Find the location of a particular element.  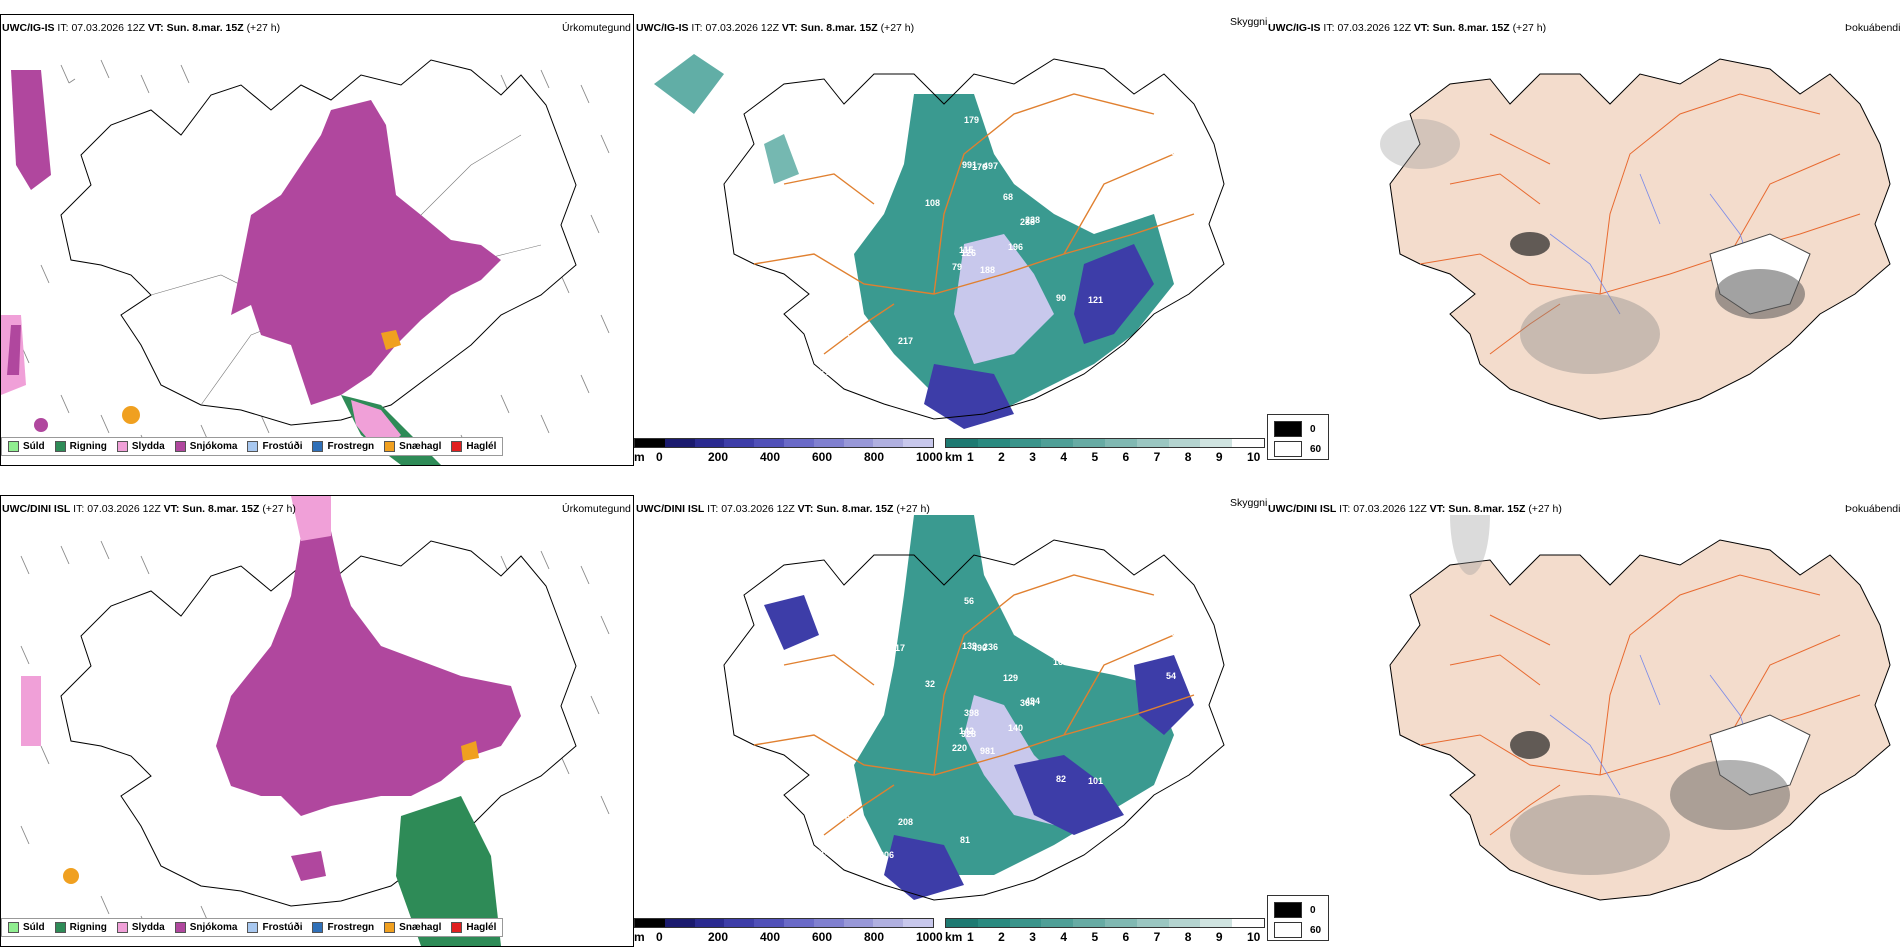

colorbar-ticks: 1 2 3 4 5 6 7 8 9 10 is located at coordinates (1105, 457).